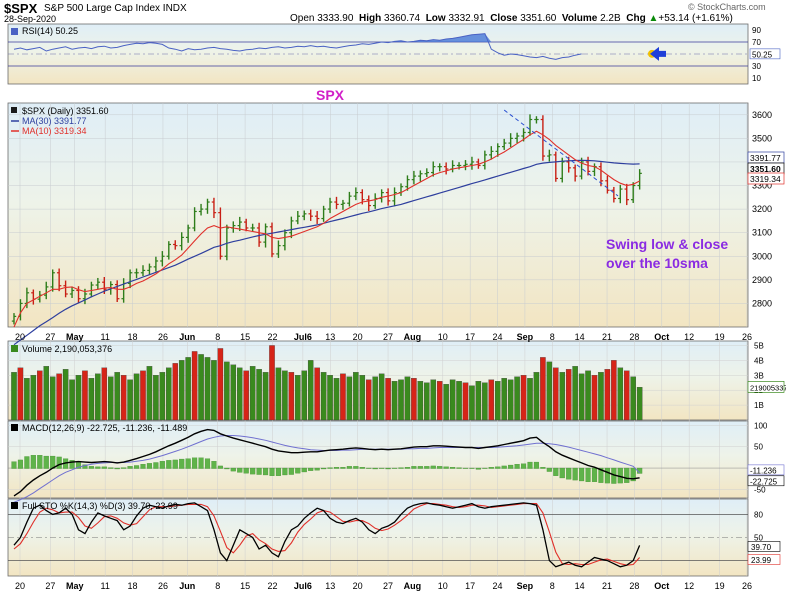 This screenshot has height=593, width=786. I want to click on sto-last-value: 23.99, so click(761, 560).